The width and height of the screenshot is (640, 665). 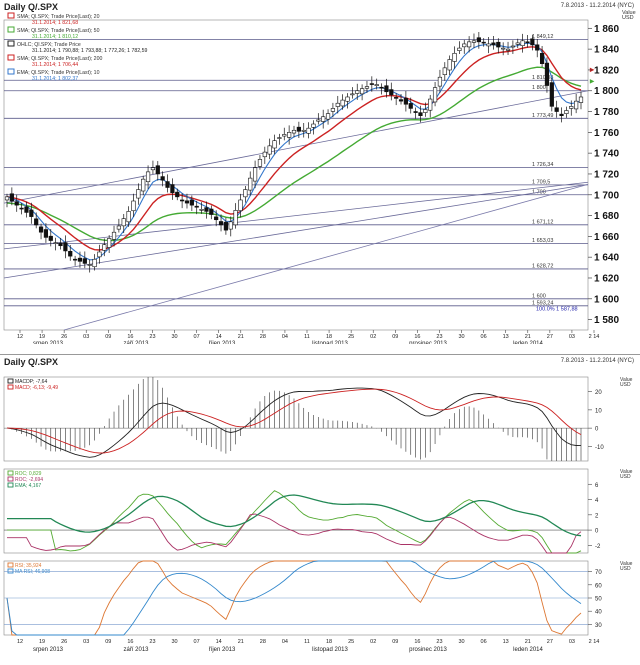 I want to click on y-tick-label: 1 580, so click(x=606, y=320).